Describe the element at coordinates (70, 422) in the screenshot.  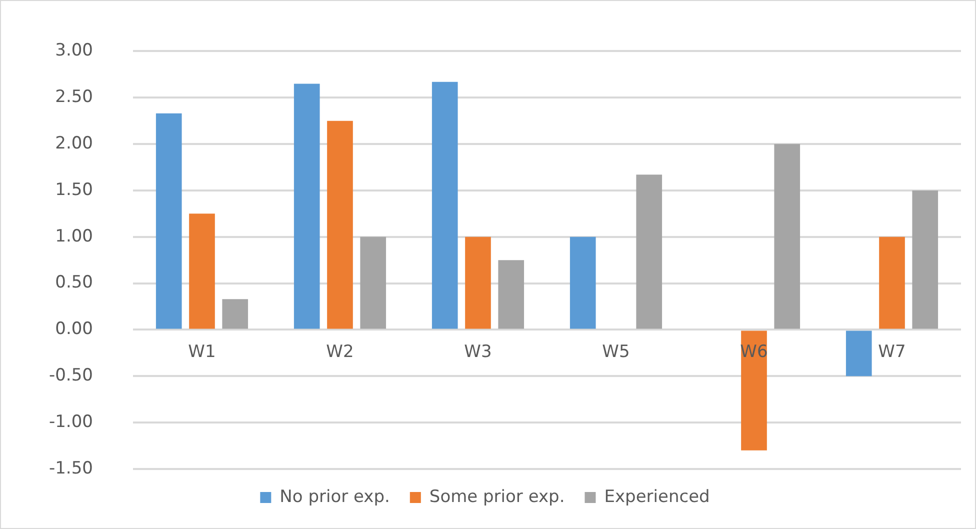
I see `y-tick-label: -1.00` at that location.